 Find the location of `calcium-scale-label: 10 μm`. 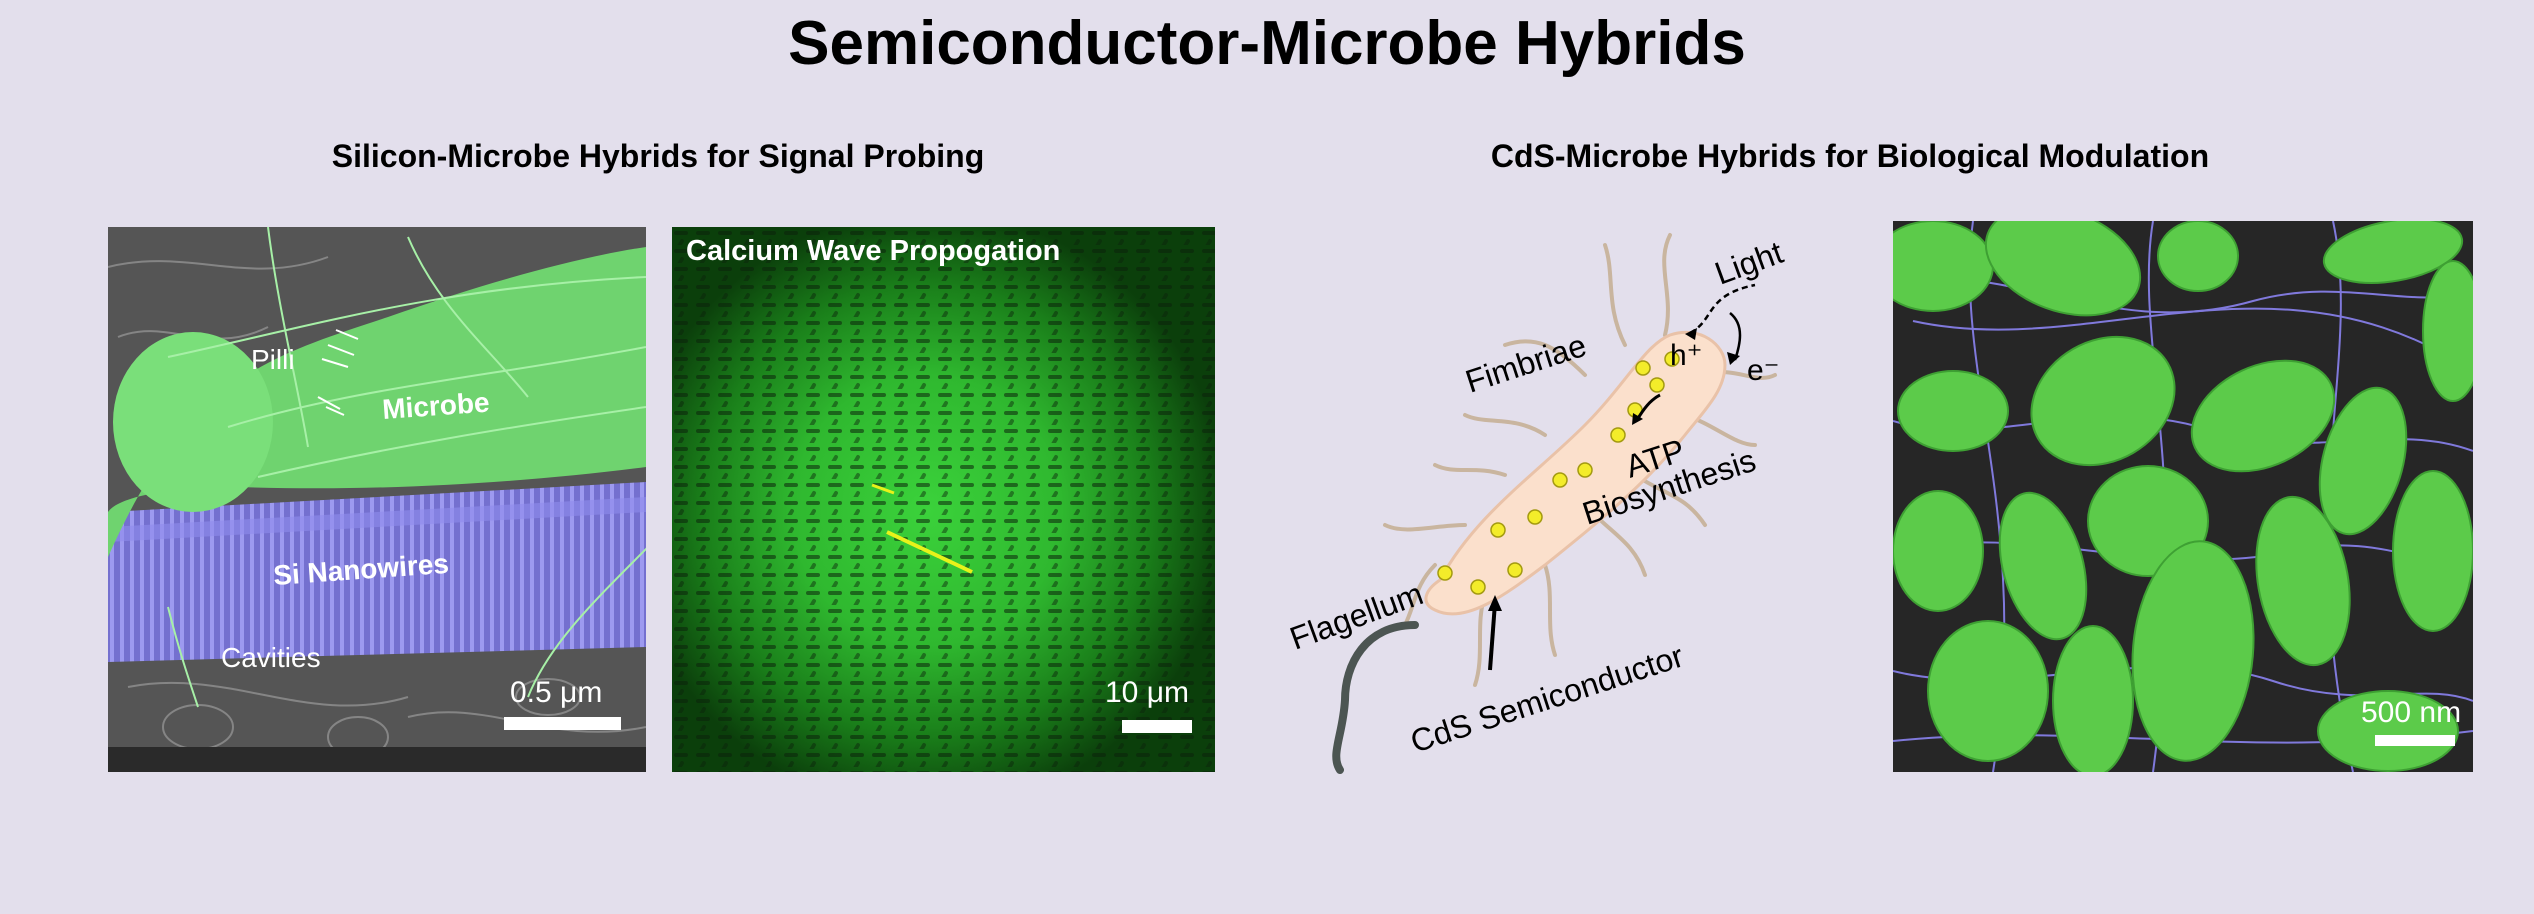

calcium-scale-label: 10 μm is located at coordinates (1147, 692).